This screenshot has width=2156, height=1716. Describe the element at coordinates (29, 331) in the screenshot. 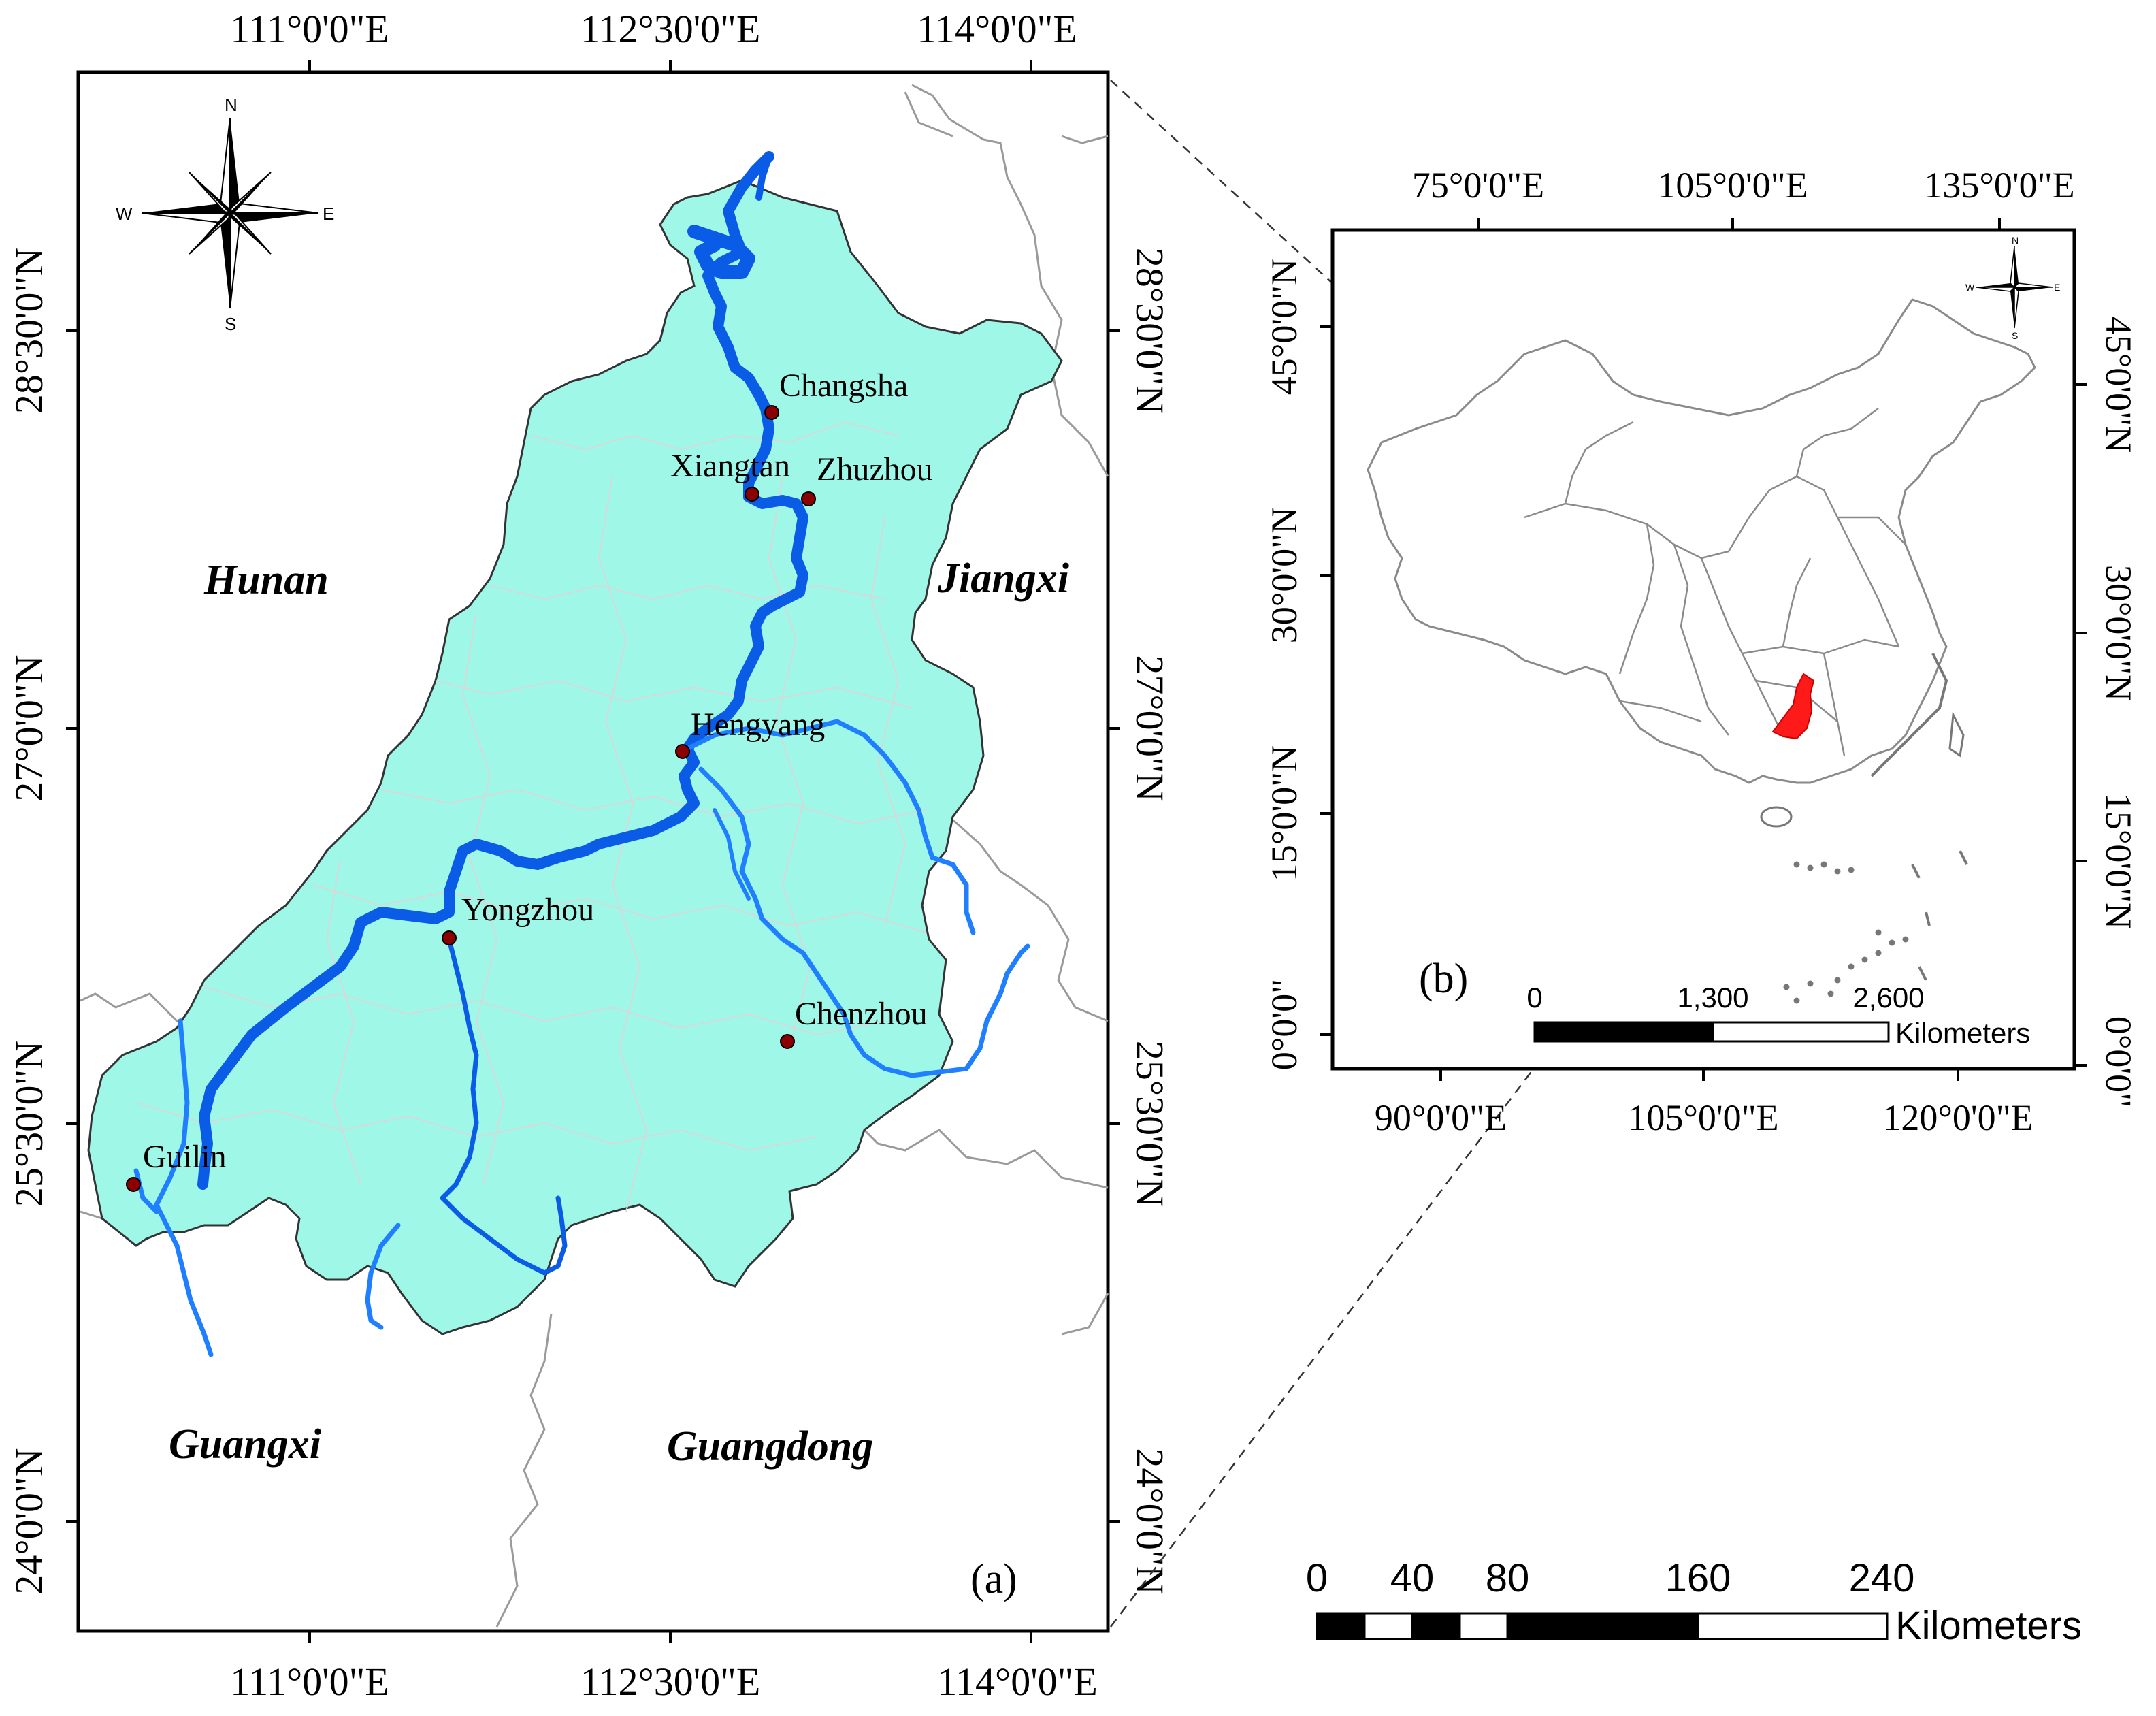

I see `map-a-left-lat-1: 28°30'0"N` at that location.